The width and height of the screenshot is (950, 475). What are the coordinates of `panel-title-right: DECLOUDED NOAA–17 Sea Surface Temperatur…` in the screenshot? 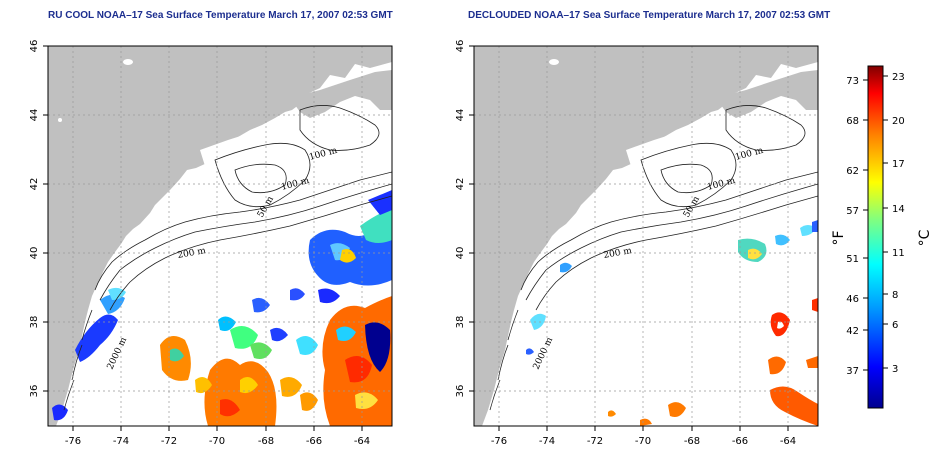 It's located at (649, 15).